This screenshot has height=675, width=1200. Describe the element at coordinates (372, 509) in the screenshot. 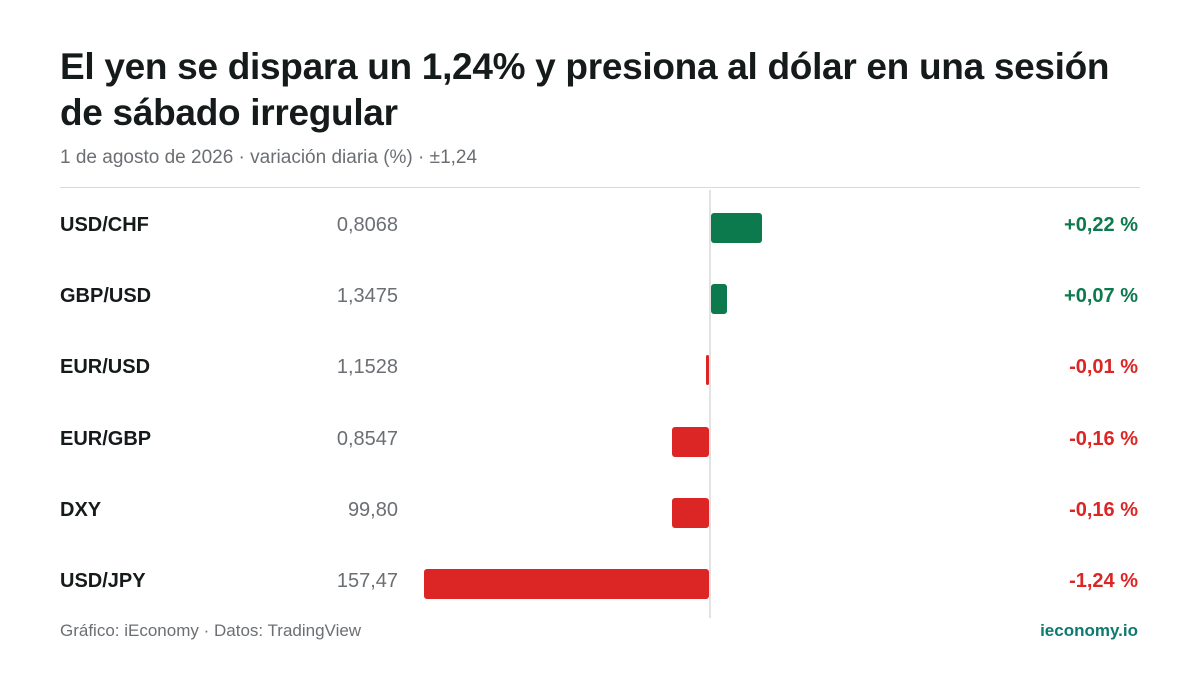

I see `price-value: 99,80` at that location.